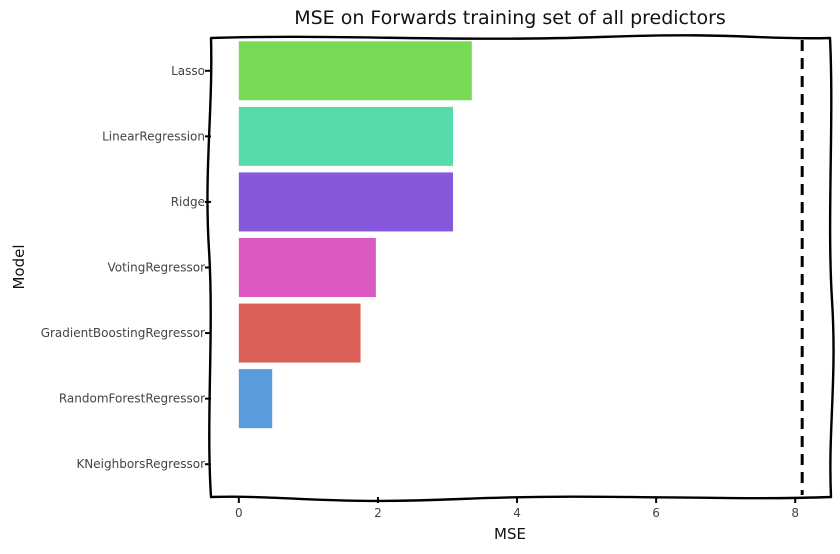 The height and width of the screenshot is (554, 840). Describe the element at coordinates (355, 71) in the screenshot. I see `bar-lasso` at that location.